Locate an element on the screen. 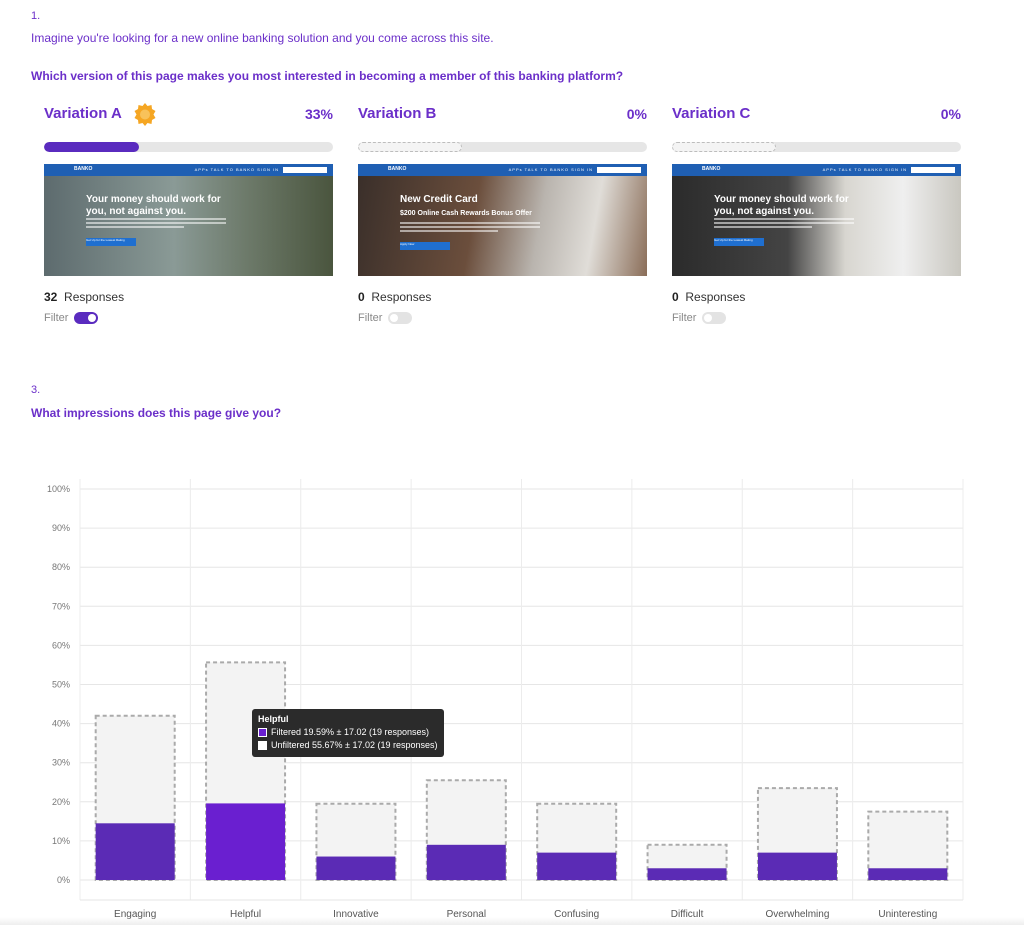 Image resolution: width=1024 pixels, height=925 pixels. unfiltered-swatch is located at coordinates (262, 745).